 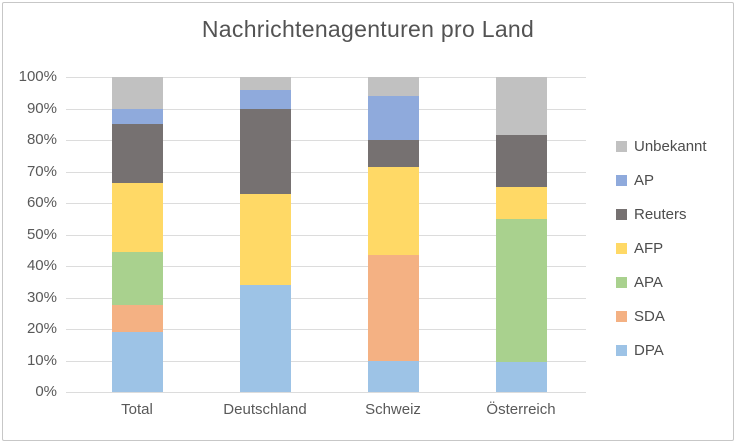 I want to click on y-tick-label: 60%, so click(x=41, y=202).